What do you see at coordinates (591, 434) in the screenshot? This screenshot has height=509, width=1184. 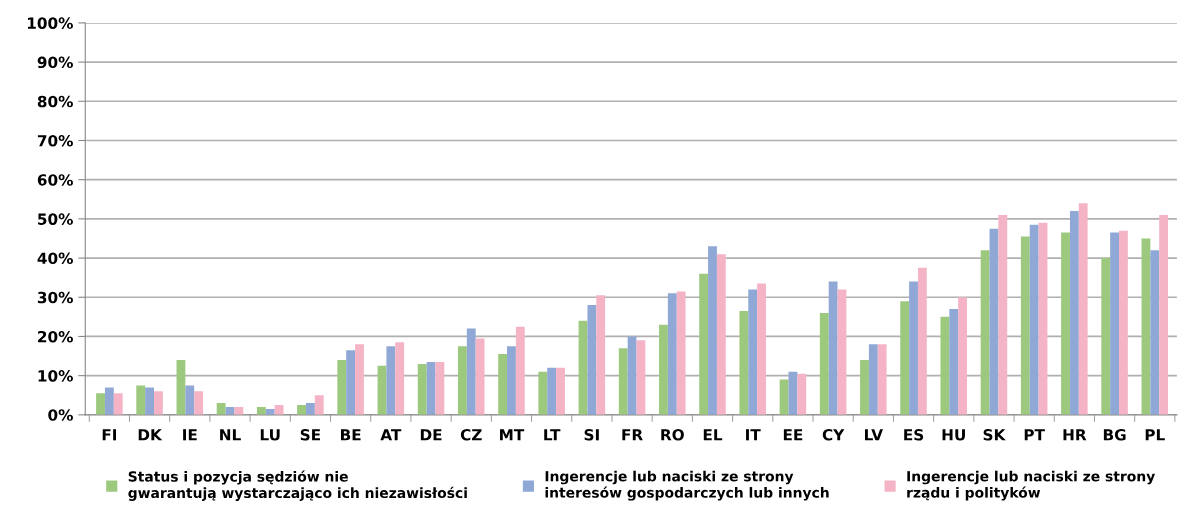 I see `x-tick-label: SI` at bounding box center [591, 434].